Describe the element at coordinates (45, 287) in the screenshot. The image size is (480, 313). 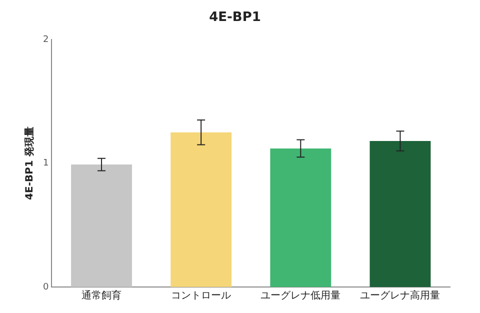
I see `y-tick-label: 0` at that location.